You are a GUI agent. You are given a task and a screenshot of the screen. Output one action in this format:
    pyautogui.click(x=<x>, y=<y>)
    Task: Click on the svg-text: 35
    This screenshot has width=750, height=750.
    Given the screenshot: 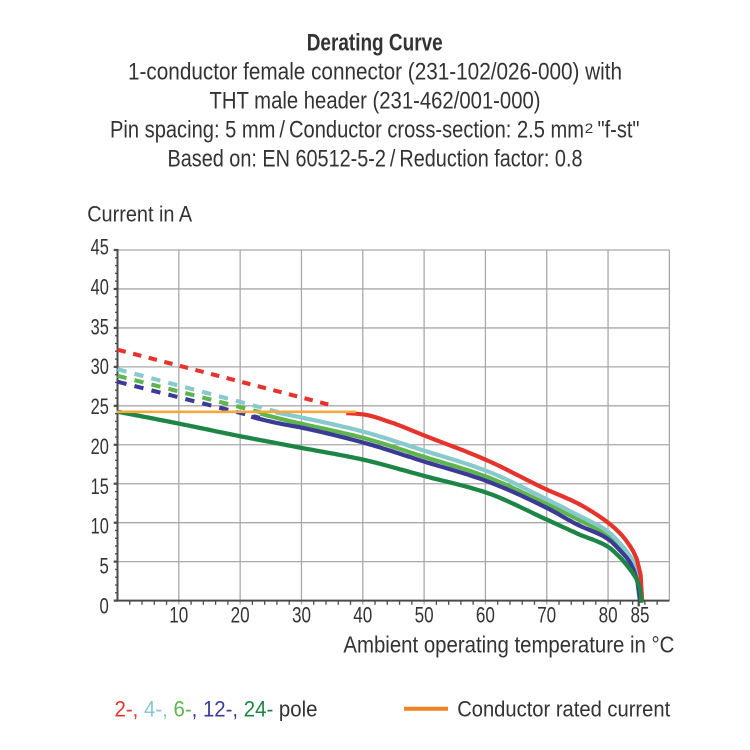 What is the action you would take?
    pyautogui.click(x=100, y=326)
    